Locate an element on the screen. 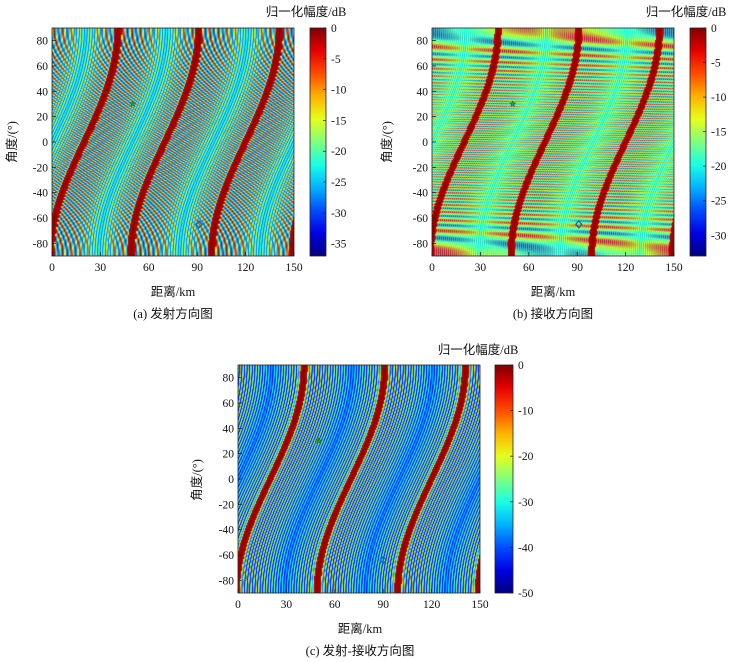  colorbar-tick-label: -40 is located at coordinates (526, 548).